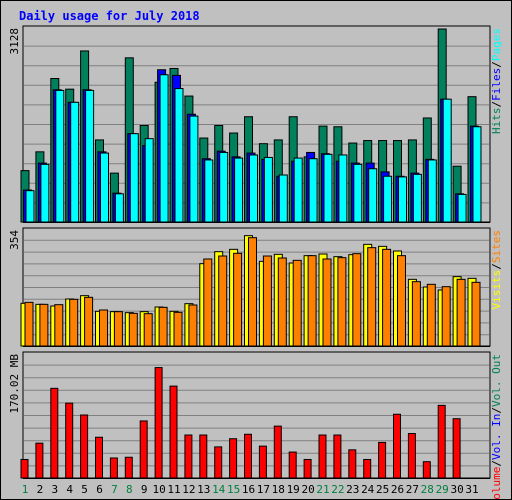 This screenshot has height=500, width=512. What do you see at coordinates (173, 489) in the screenshot?
I see `day-label: 11` at bounding box center [173, 489].